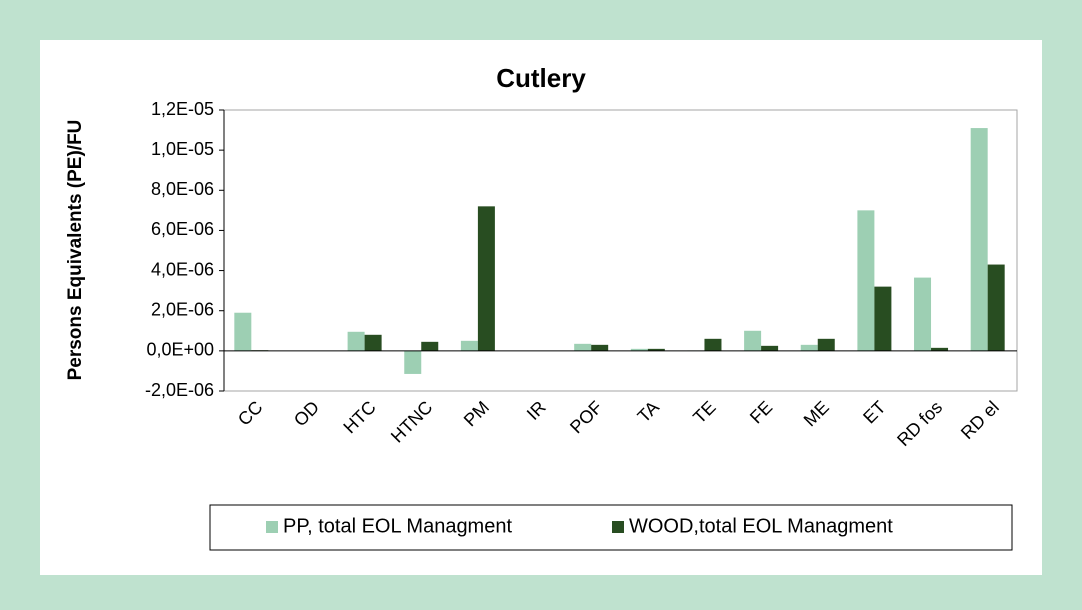 Image resolution: width=1082 pixels, height=610 pixels. What do you see at coordinates (611, 527) in the screenshot?
I see `legend-box` at bounding box center [611, 527].